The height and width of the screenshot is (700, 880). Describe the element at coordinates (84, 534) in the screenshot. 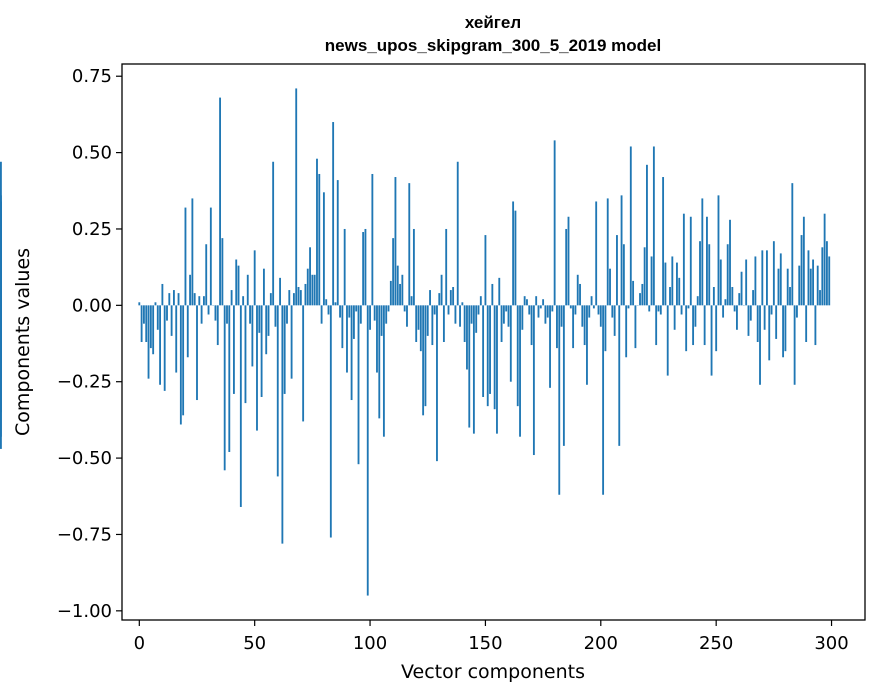

I see `y-tick-label: −0.75` at that location.